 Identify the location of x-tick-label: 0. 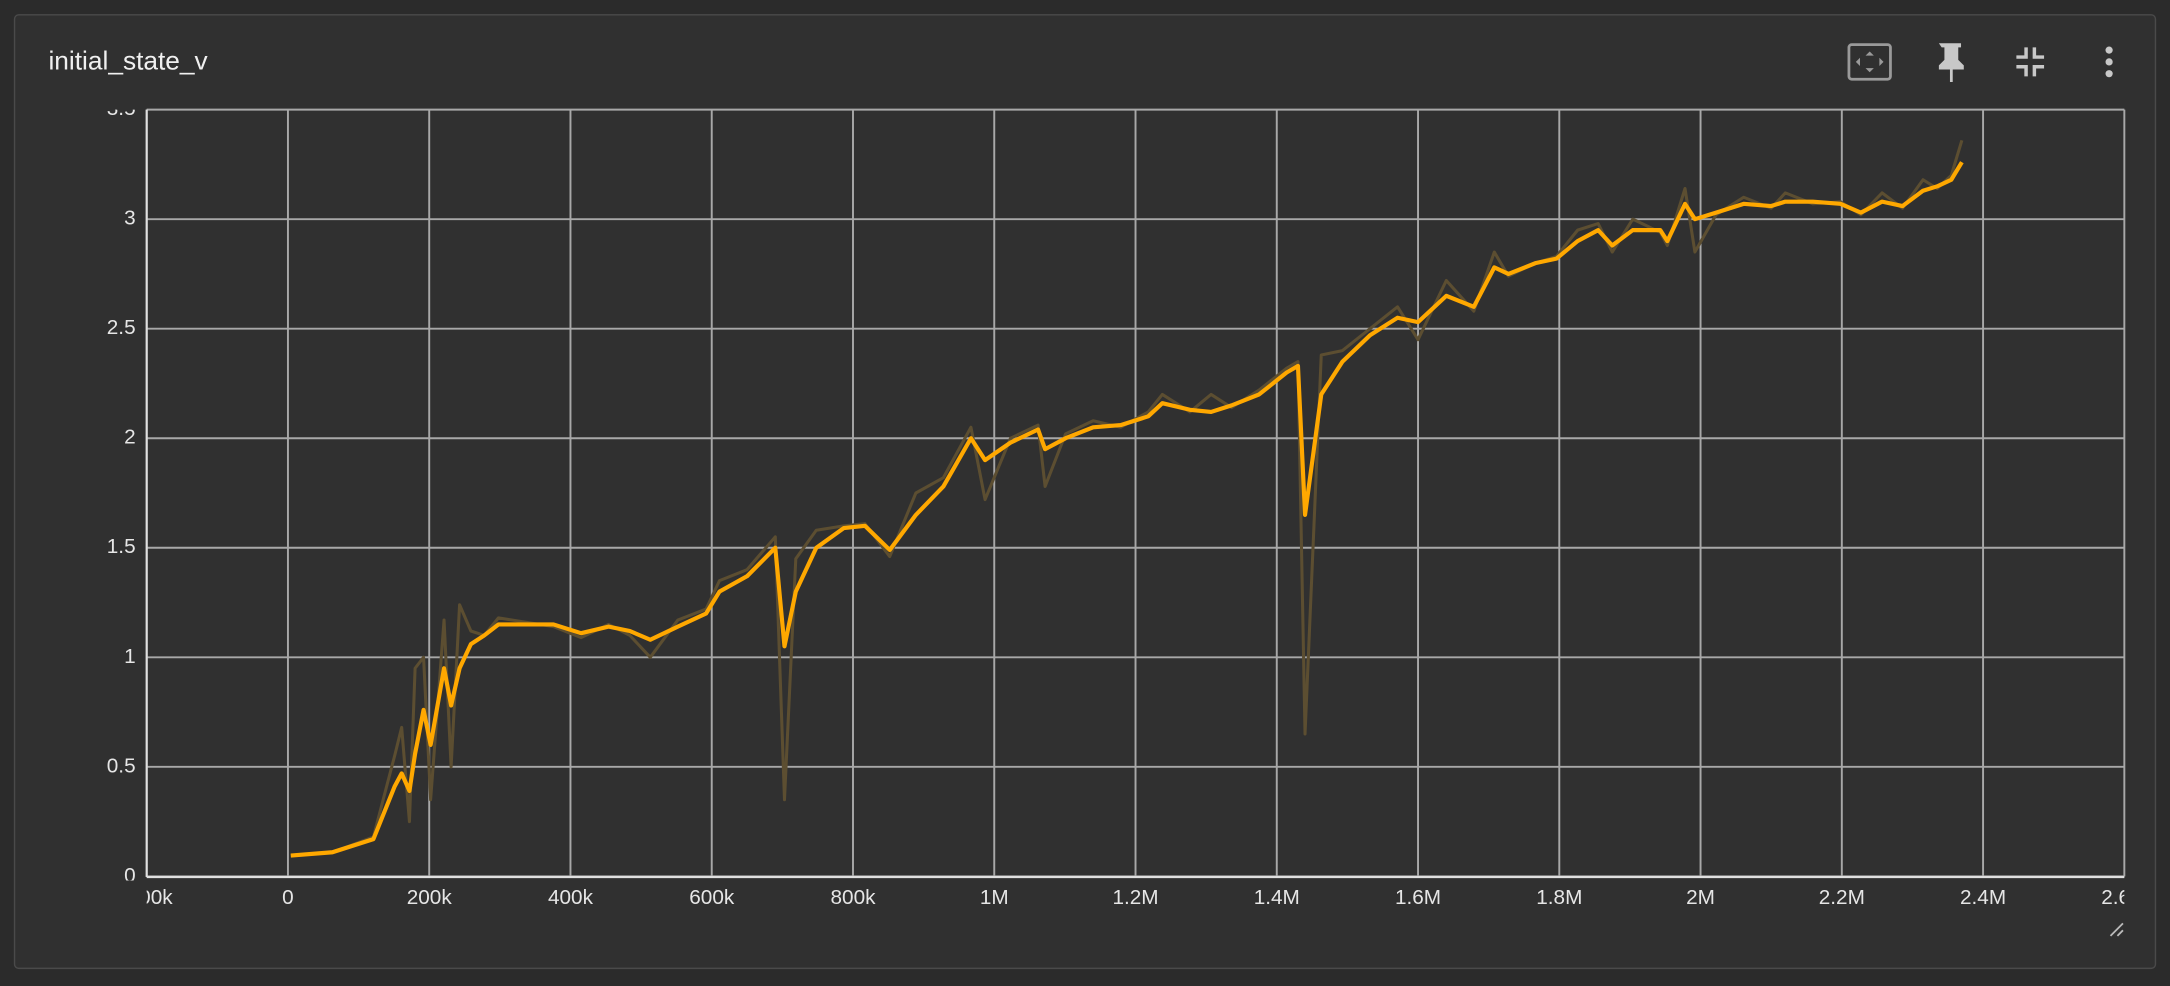
(288, 897).